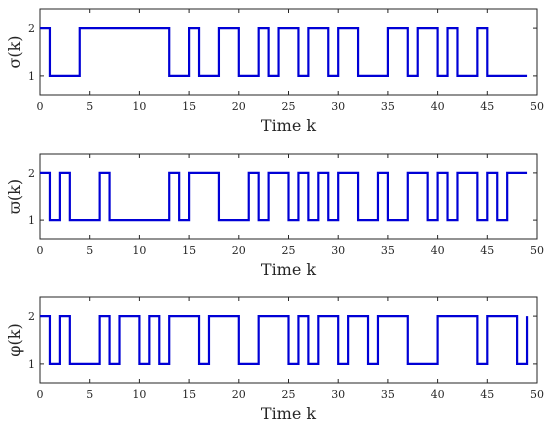 This screenshot has width=550, height=428. Describe the element at coordinates (14, 51) in the screenshot. I see `y-axis-label: σ(k)` at that location.